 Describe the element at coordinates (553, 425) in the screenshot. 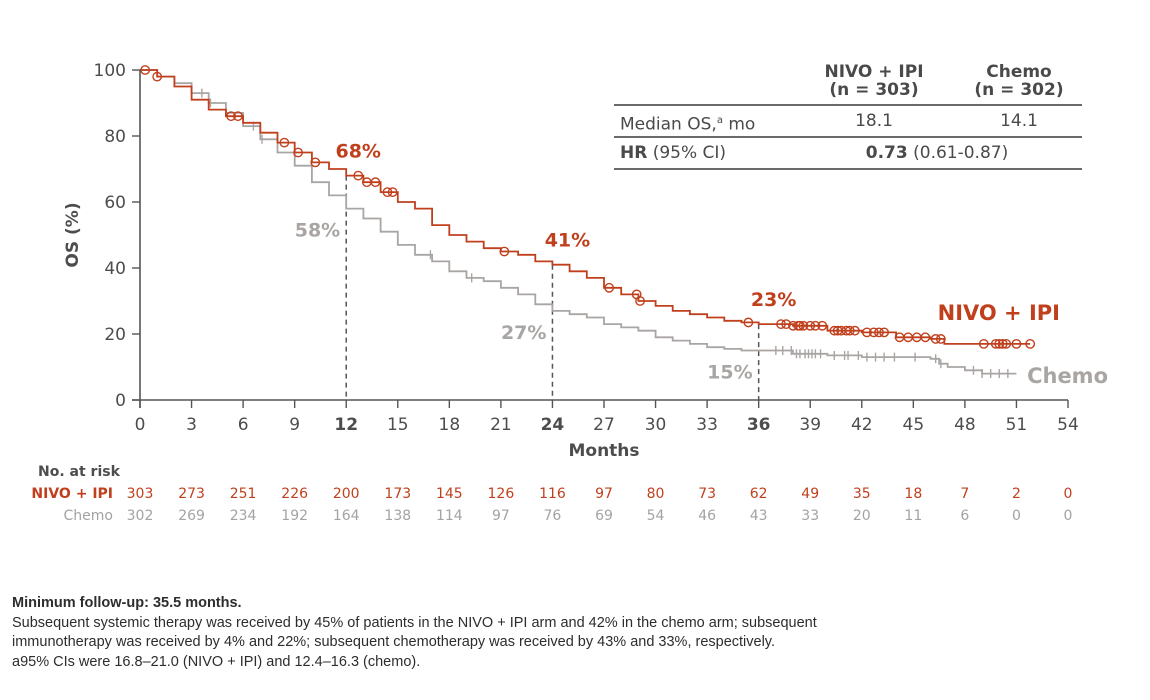

I see `x-tick-label: 24` at that location.